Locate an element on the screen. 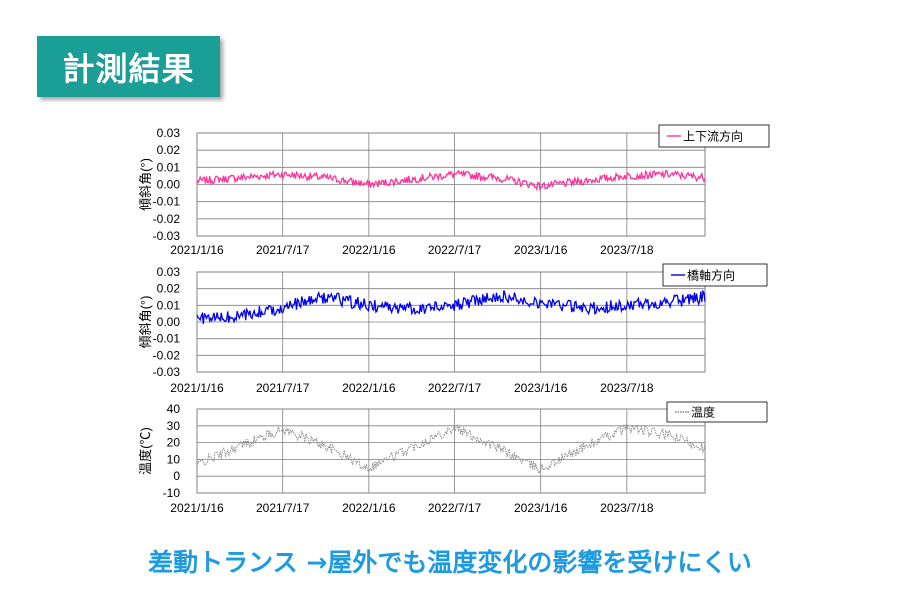 This screenshot has height=600, width=900. y-tick-label: 30 is located at coordinates (174, 426).